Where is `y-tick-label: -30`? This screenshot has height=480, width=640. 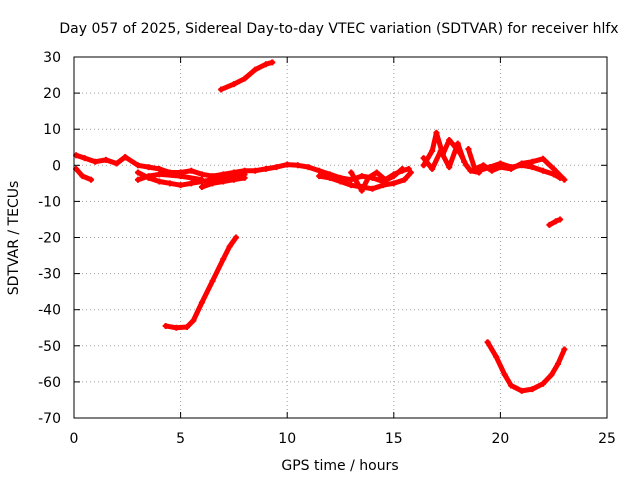
y-tick-label: -30 is located at coordinates (49, 275).